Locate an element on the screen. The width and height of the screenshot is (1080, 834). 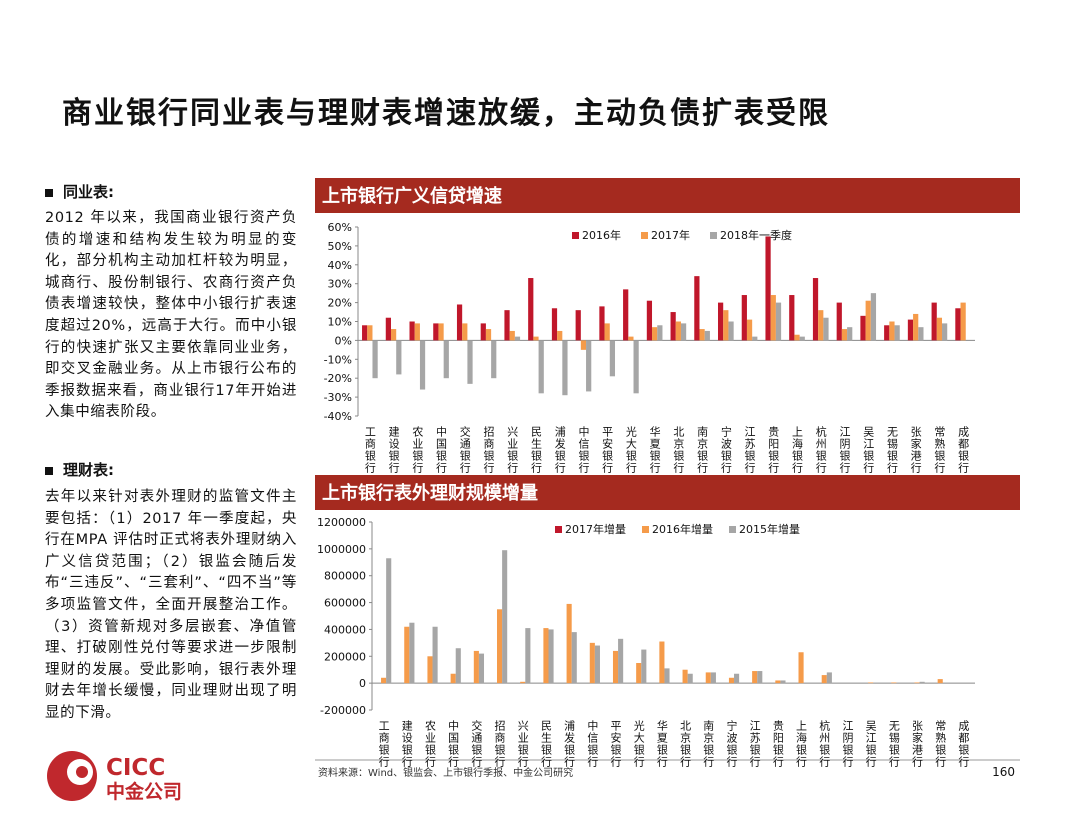
y-tick-label: -10% is located at coordinates (338, 359).